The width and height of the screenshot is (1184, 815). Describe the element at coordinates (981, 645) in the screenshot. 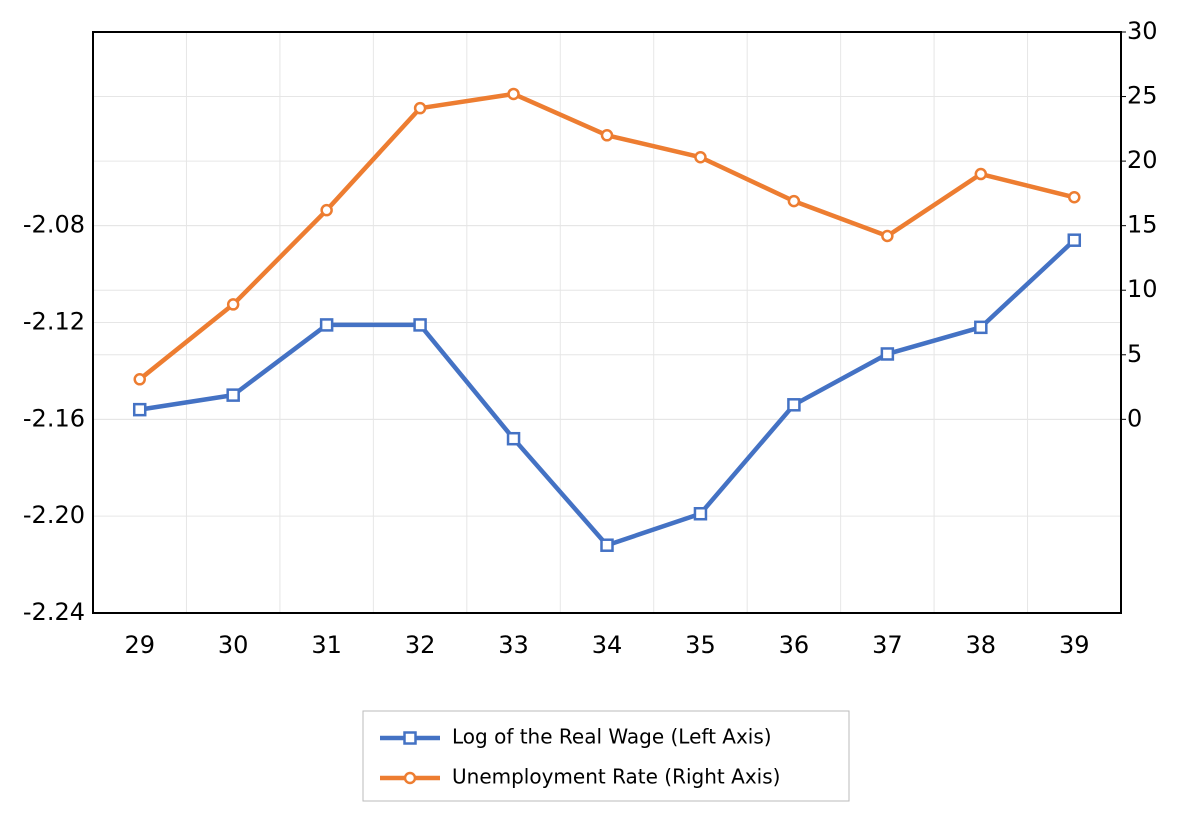

I see `x-tick-label: 38` at that location.